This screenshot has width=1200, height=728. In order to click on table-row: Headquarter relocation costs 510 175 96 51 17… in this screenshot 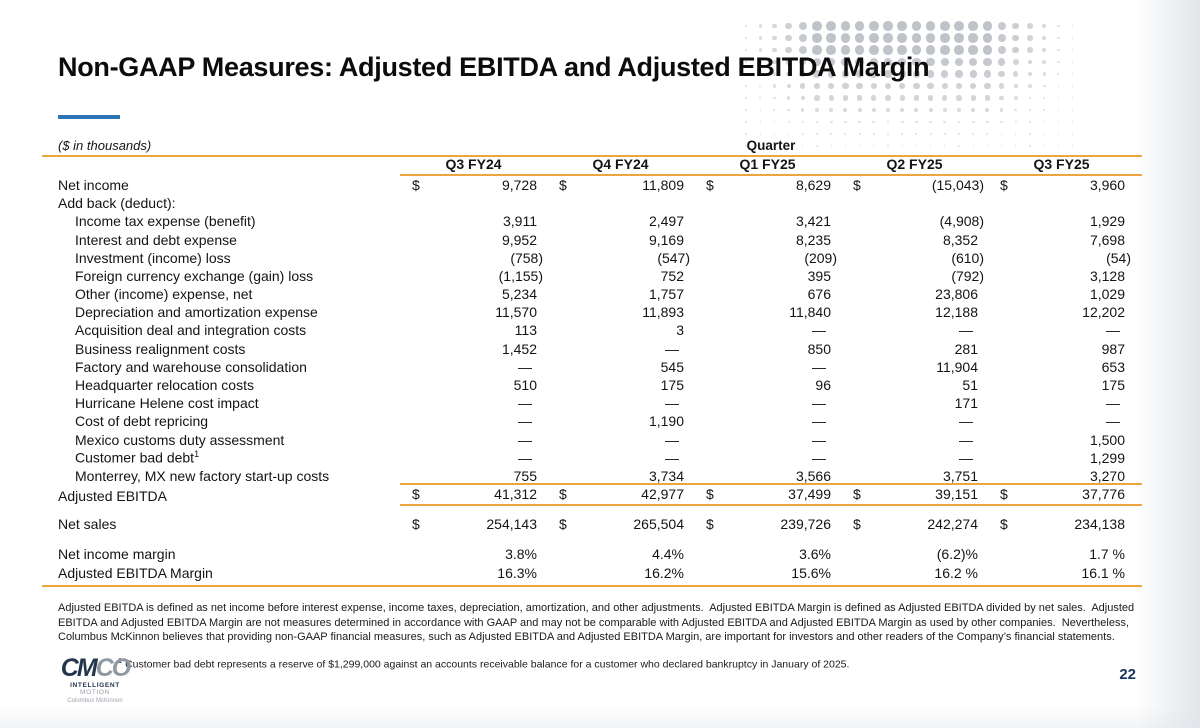, I will do `click(592, 385)`.